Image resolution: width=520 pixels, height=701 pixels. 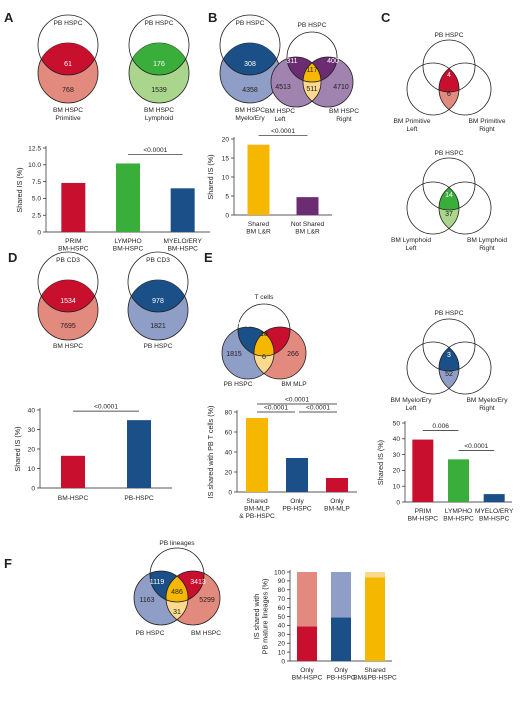 What do you see at coordinates (32, 410) in the screenshot?
I see `chart-d-y-tick-label: 40` at bounding box center [32, 410].